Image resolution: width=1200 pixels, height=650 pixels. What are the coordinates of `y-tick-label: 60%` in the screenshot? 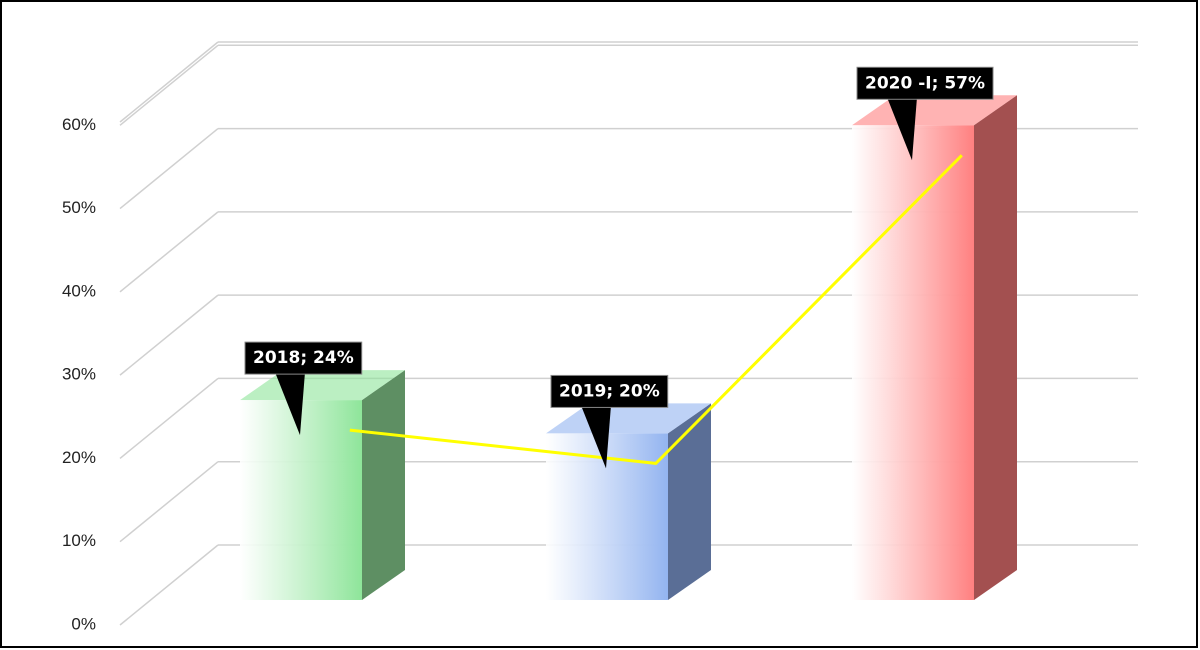 It's located at (79, 124).